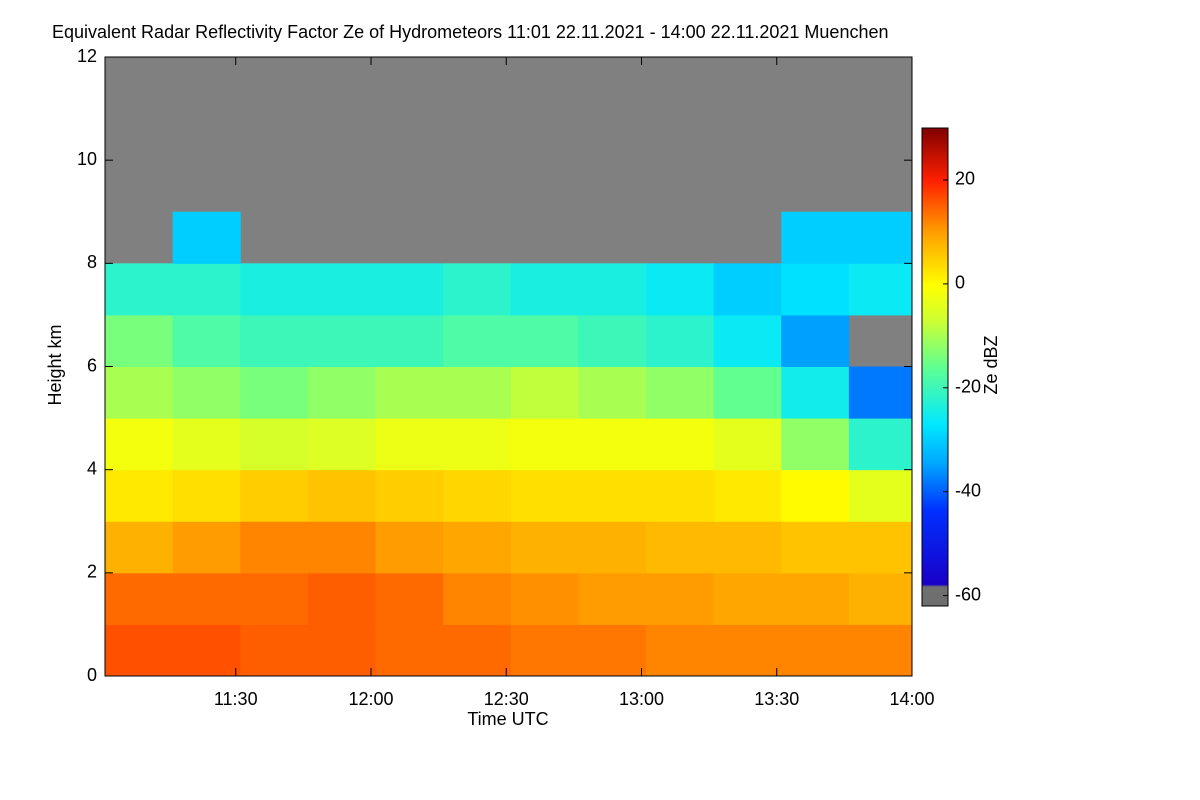  I want to click on colorbar-tick-label: -20, so click(968, 387).